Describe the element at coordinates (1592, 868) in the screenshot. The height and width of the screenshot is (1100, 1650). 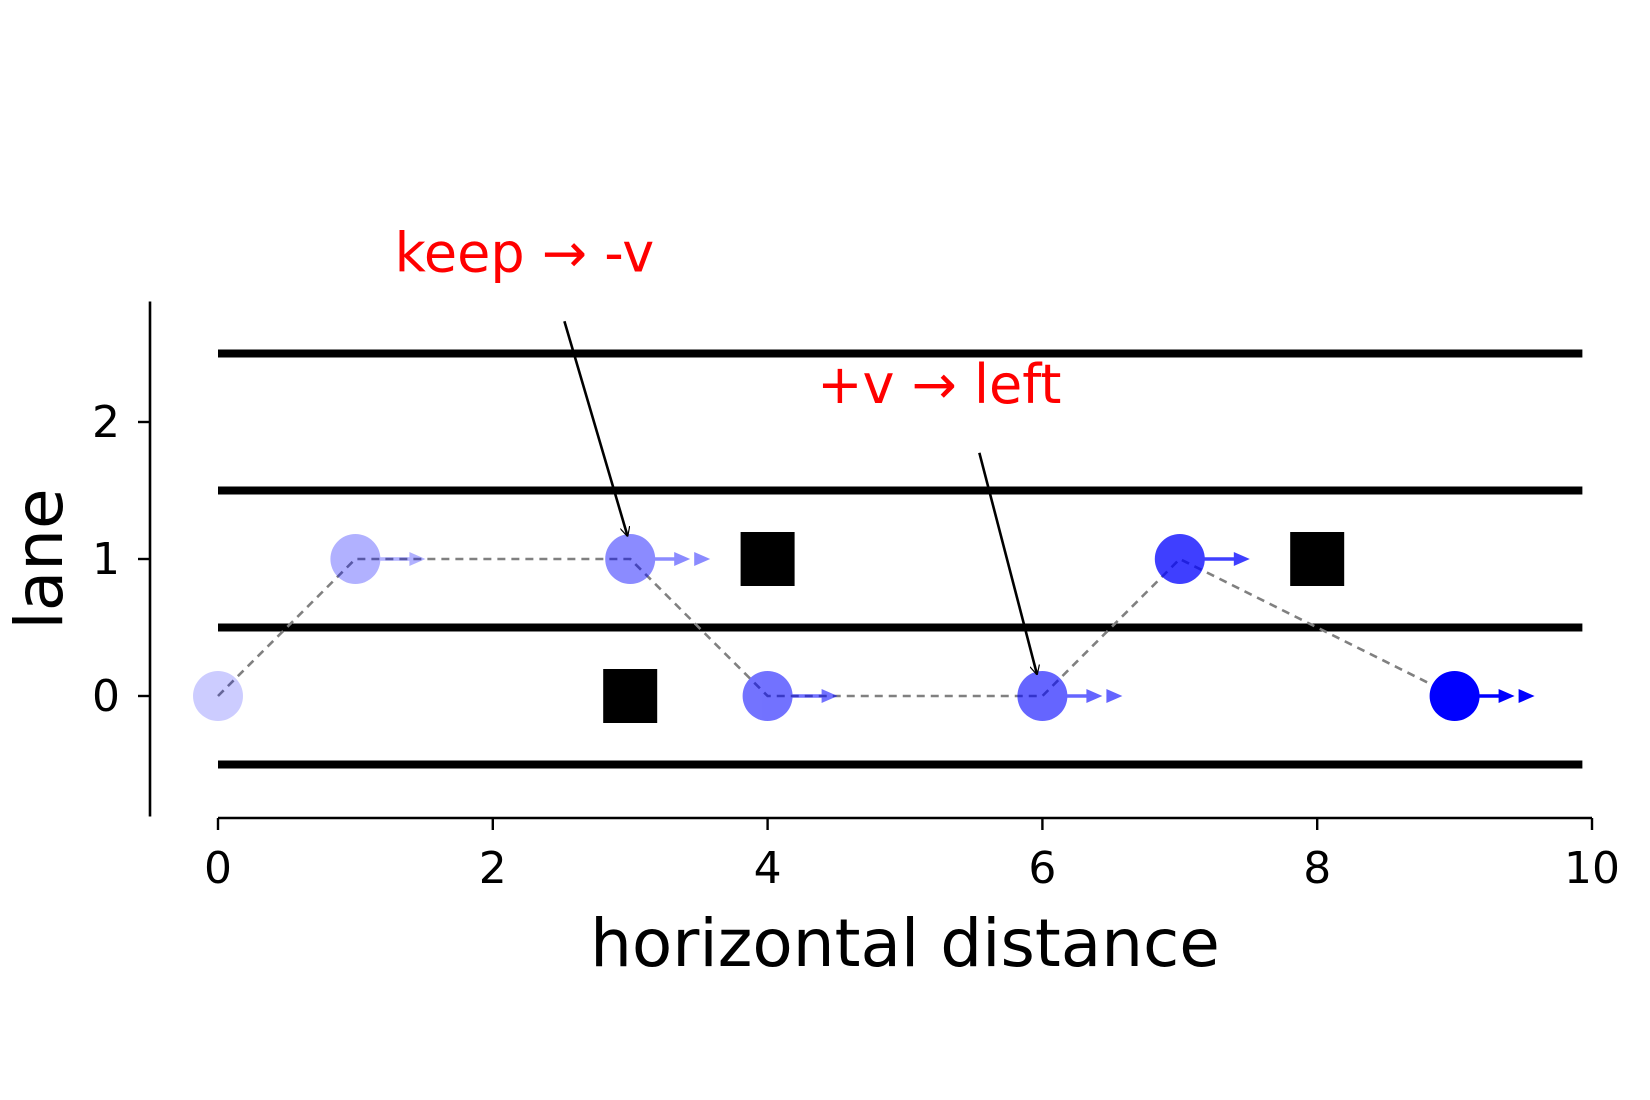
I see `x-tick-label: 10` at that location.